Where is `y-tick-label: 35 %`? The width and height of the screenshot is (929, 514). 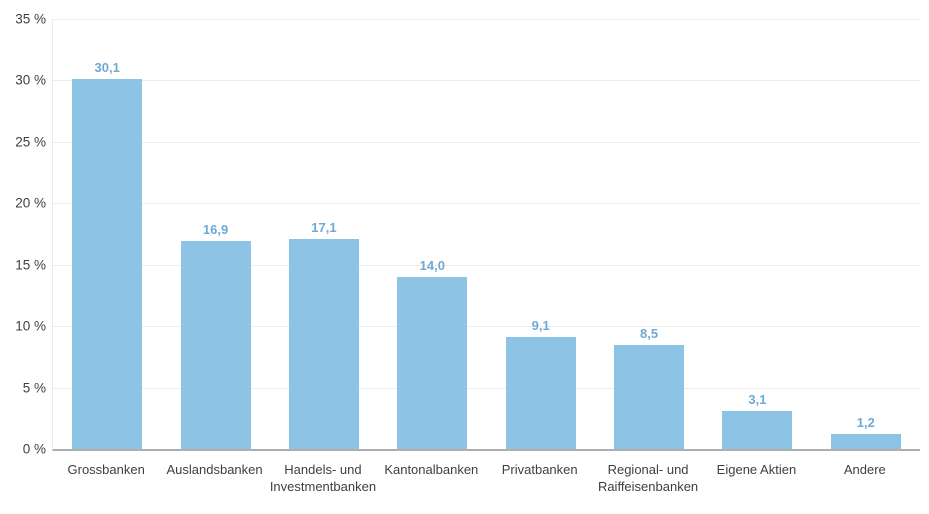
y-tick-label: 35 % is located at coordinates (30, 19).